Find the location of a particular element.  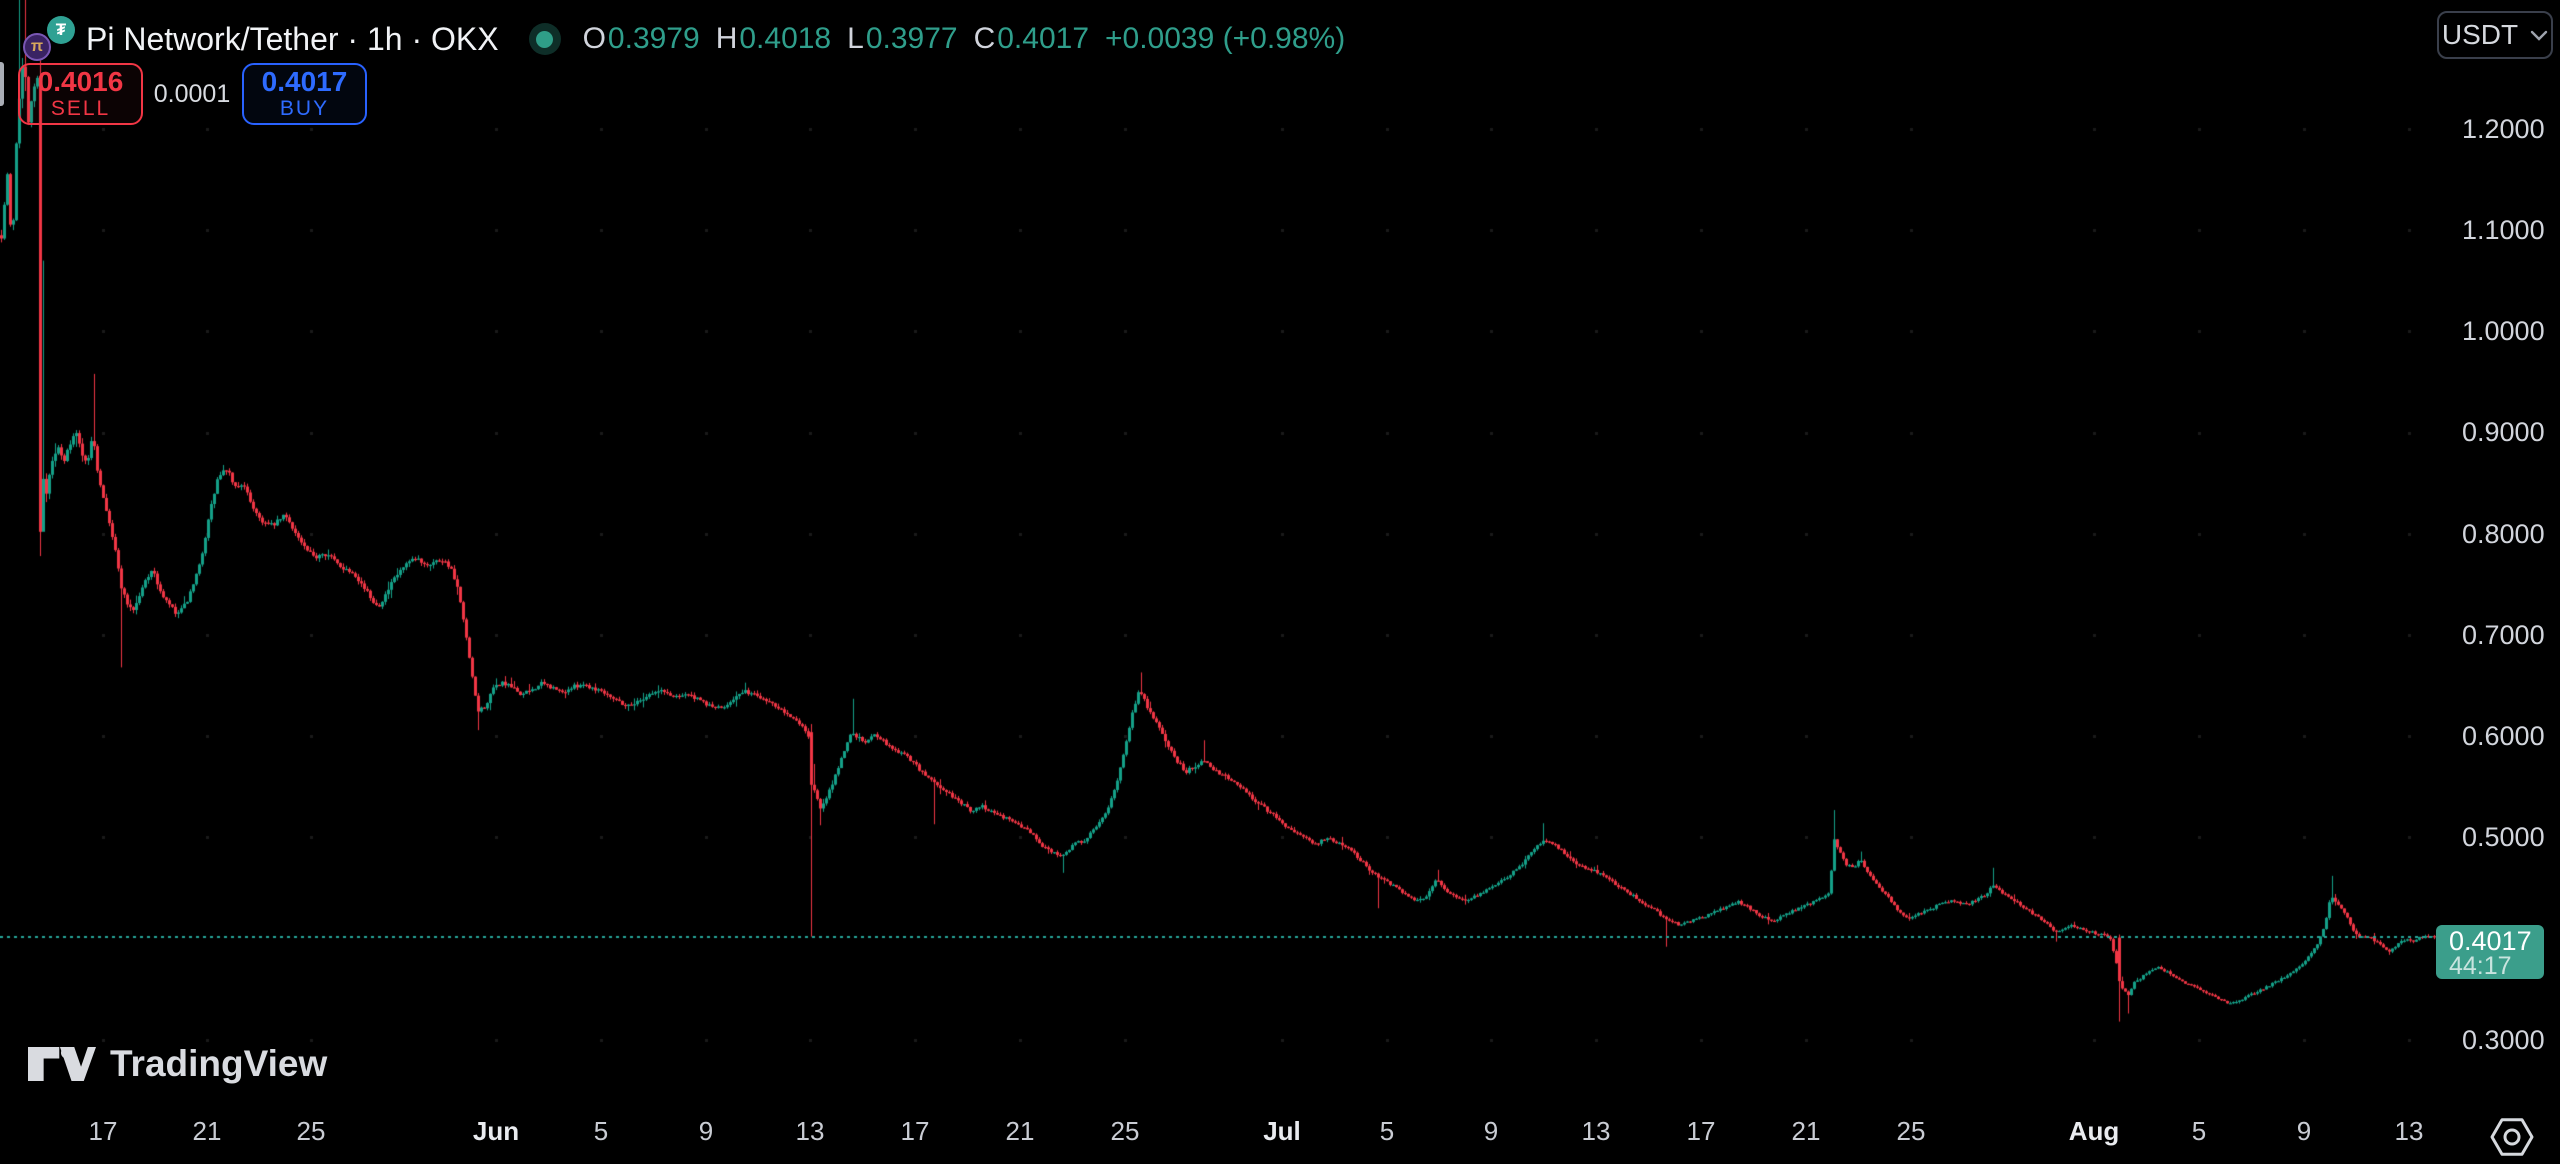

bid-ask-spread: 0.0001 is located at coordinates (192, 93).